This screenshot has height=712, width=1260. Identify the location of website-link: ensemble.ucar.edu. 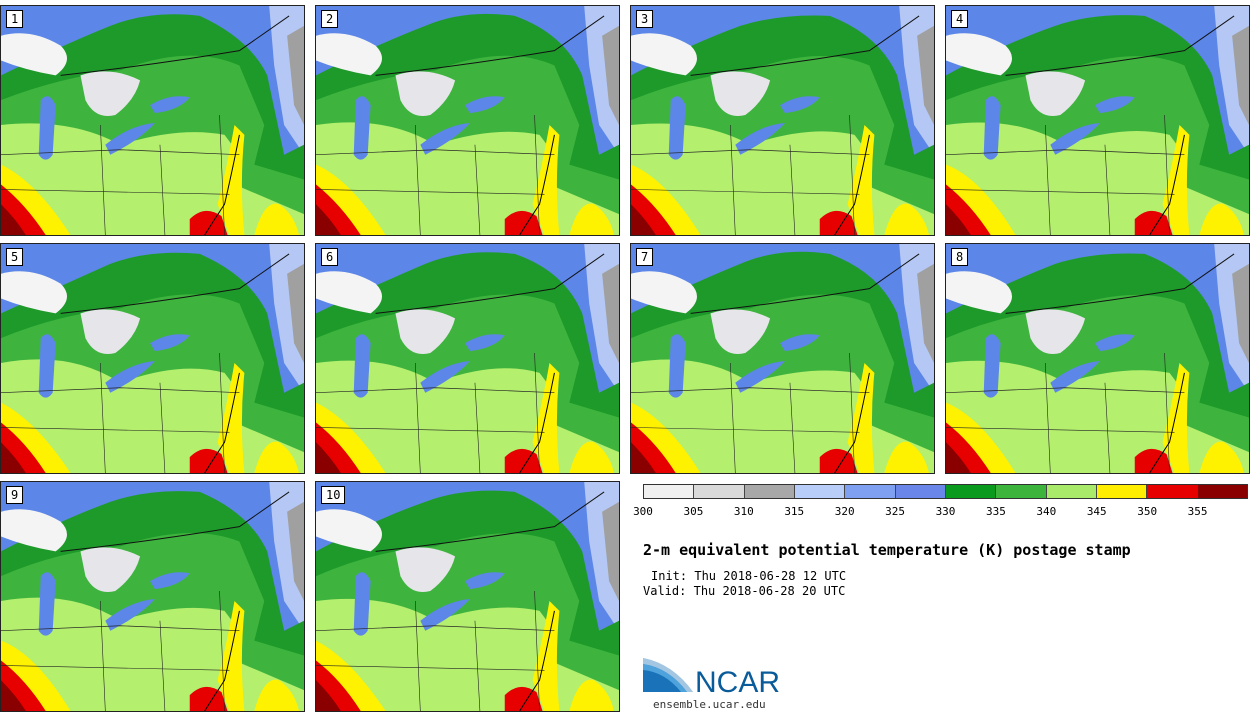
(709, 704).